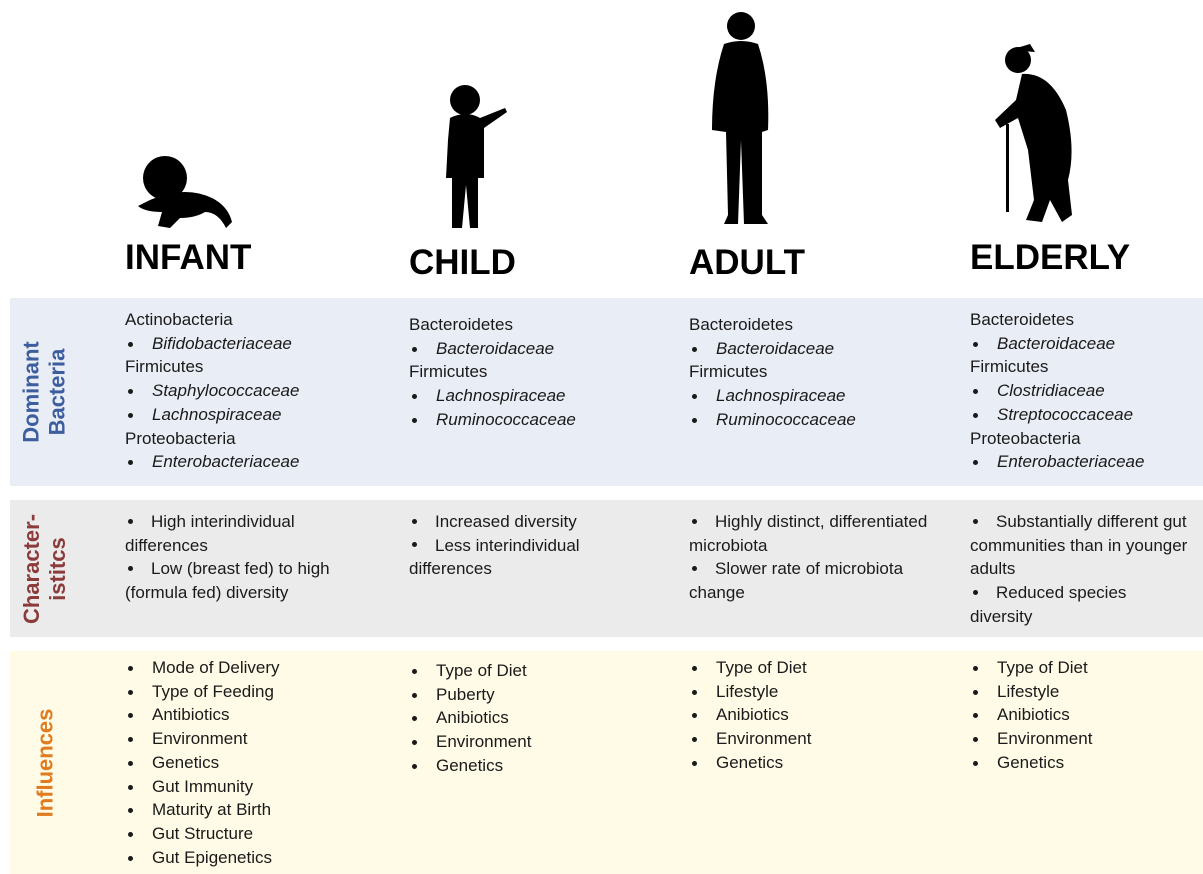 This screenshot has height=874, width=1203. I want to click on column-title: ELDERLY, so click(1050, 257).